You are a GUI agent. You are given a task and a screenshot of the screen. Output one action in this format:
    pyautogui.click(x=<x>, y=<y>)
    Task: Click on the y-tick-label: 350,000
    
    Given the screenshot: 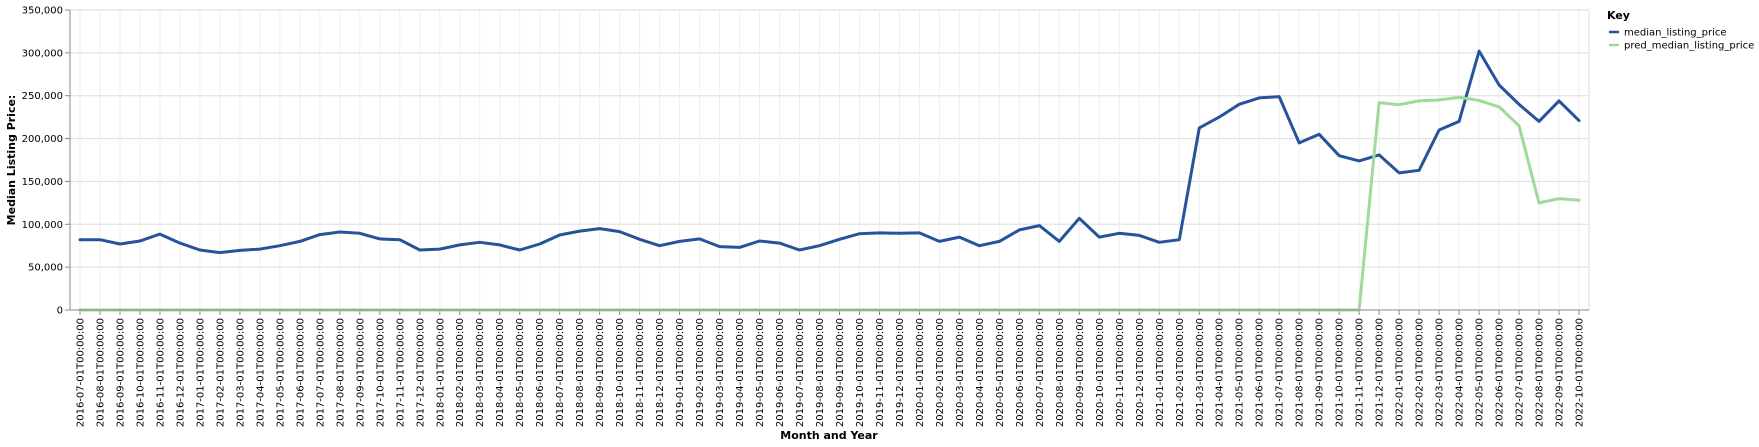 What is the action you would take?
    pyautogui.click(x=42, y=11)
    